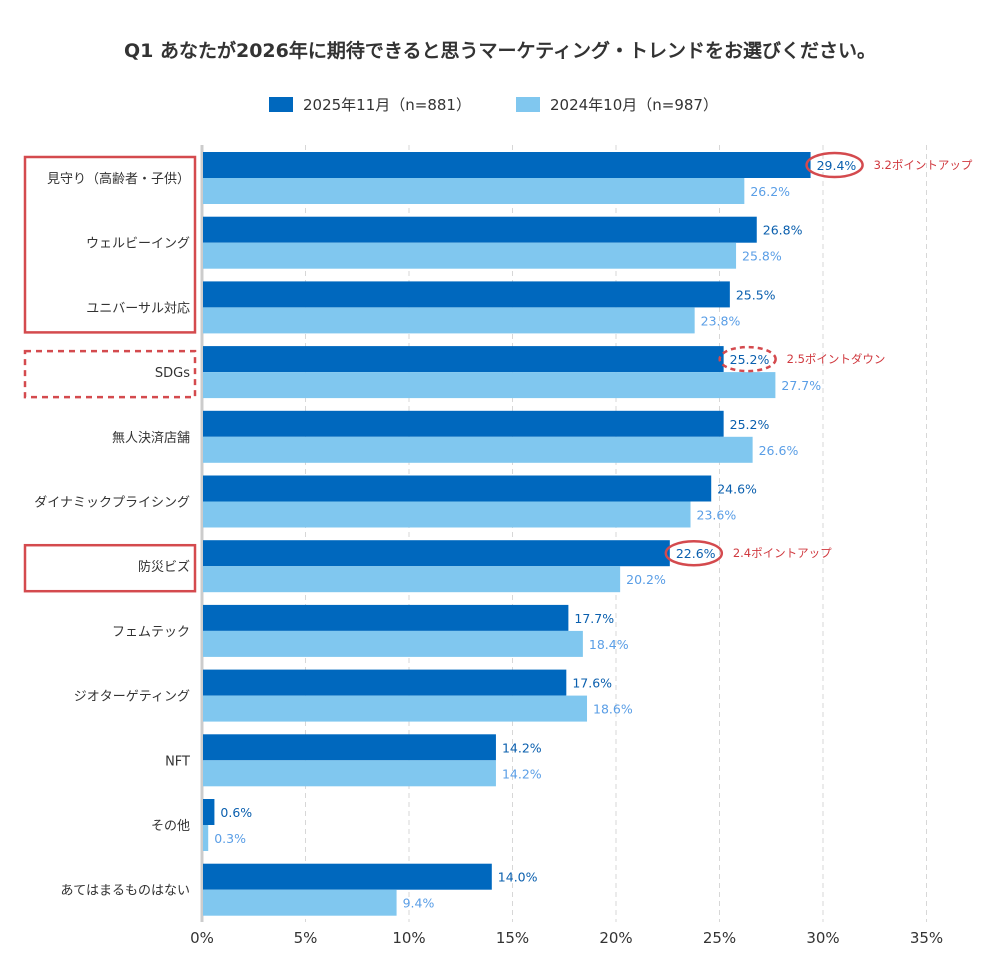 This screenshot has height=978, width=1000. What do you see at coordinates (138, 244) in the screenshot?
I see `category-label: ウェルビーイング` at bounding box center [138, 244].